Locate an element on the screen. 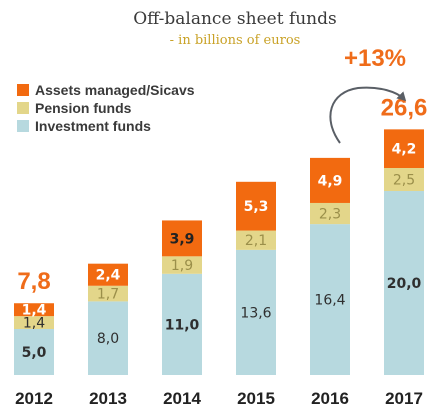 This screenshot has height=416, width=446. x-tick-2017: 2017 is located at coordinates (404, 398).